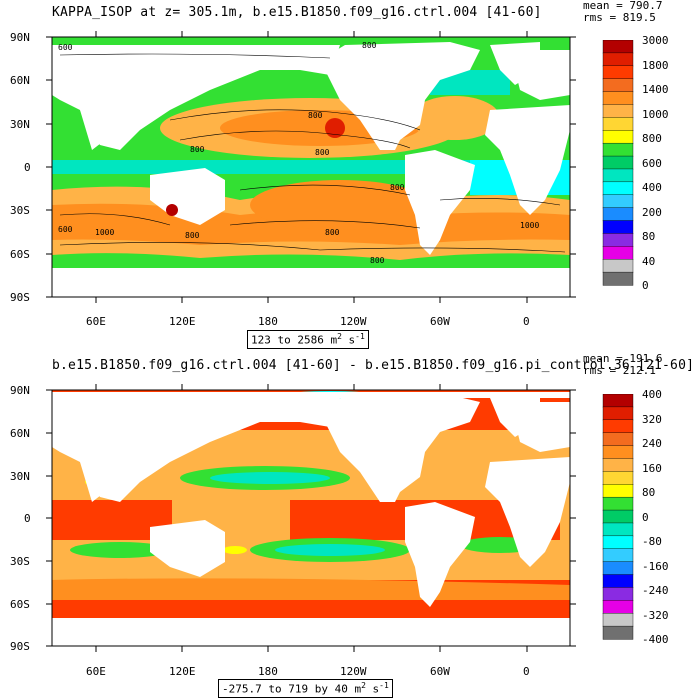 The width and height of the screenshot is (700, 700). What do you see at coordinates (527, 160) in the screenshot?
I see `panel1-africa` at bounding box center [527, 160].